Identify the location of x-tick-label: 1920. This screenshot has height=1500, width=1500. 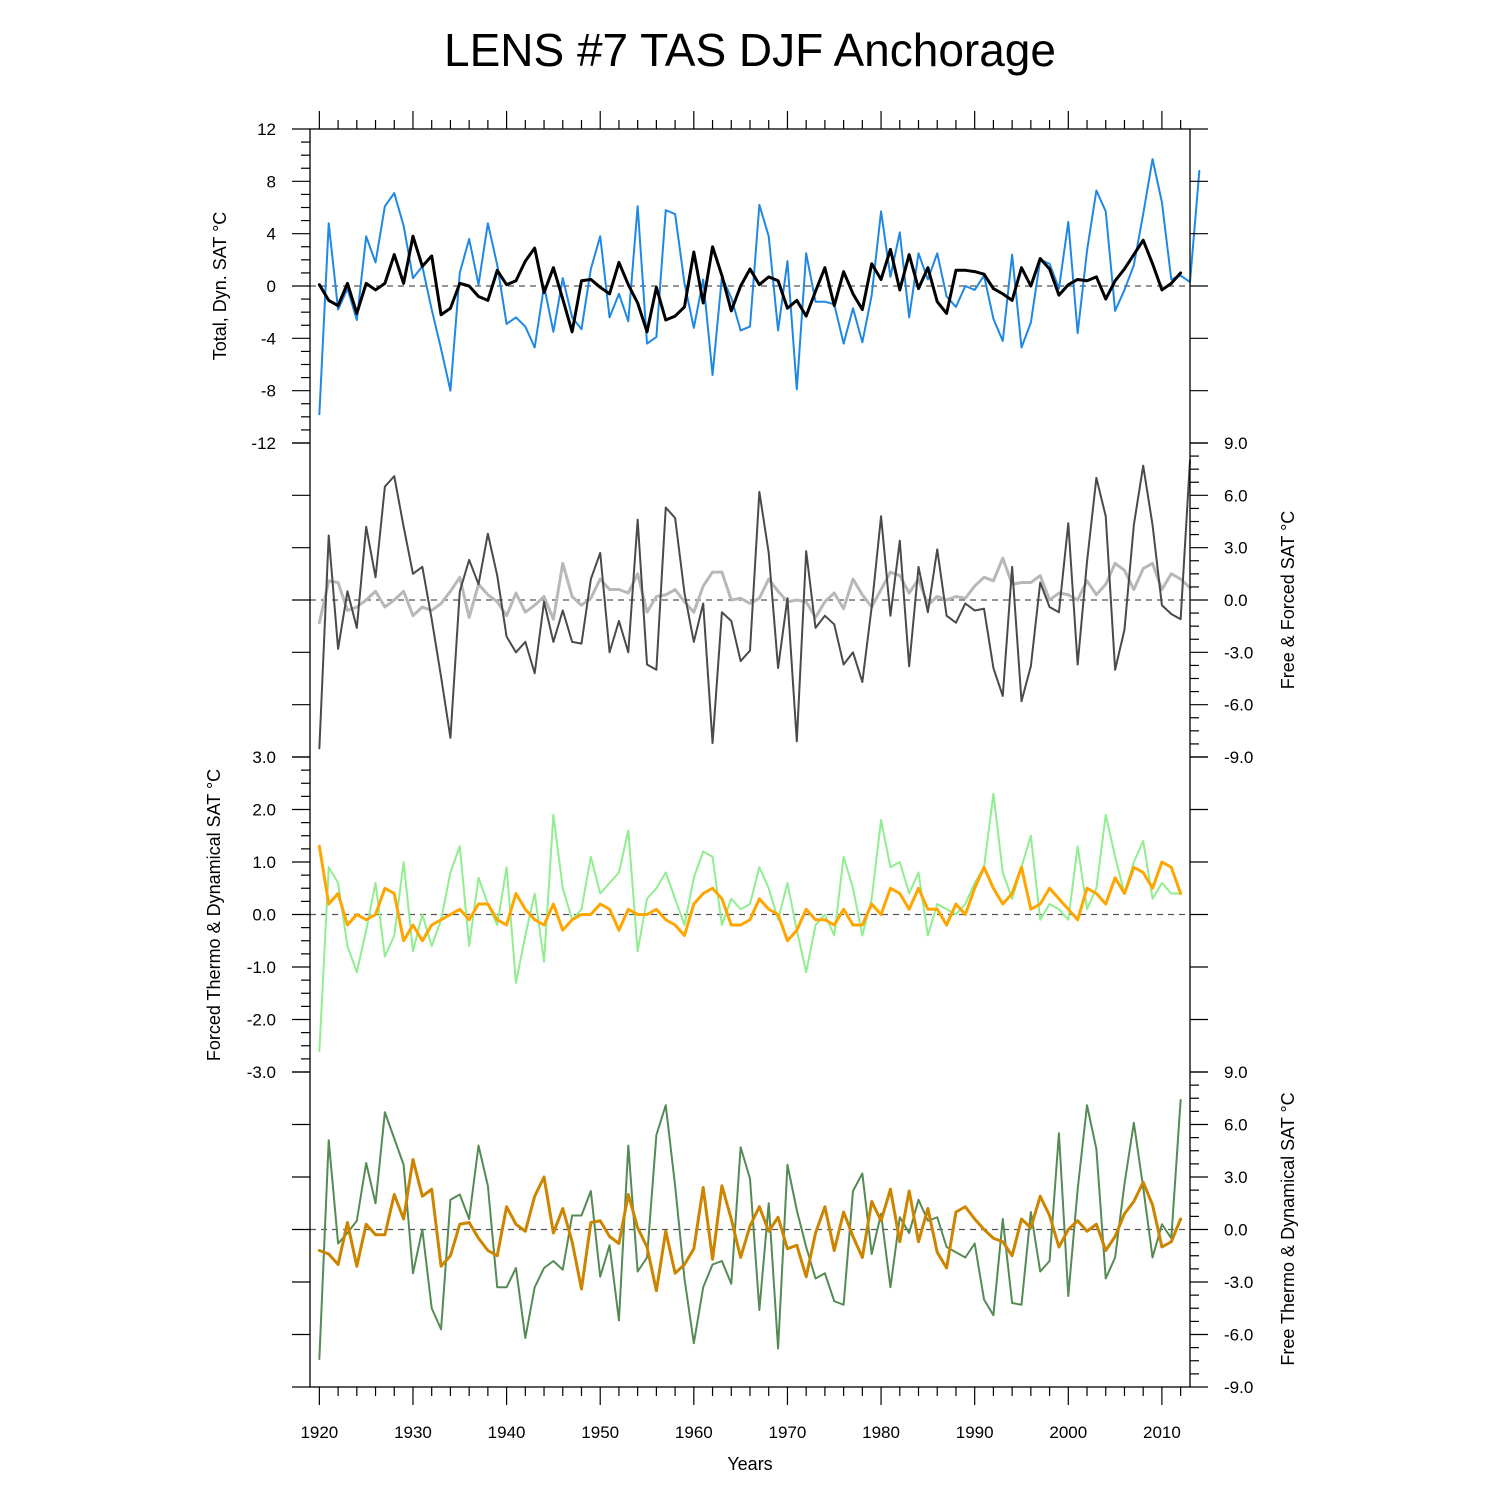
(319, 1432).